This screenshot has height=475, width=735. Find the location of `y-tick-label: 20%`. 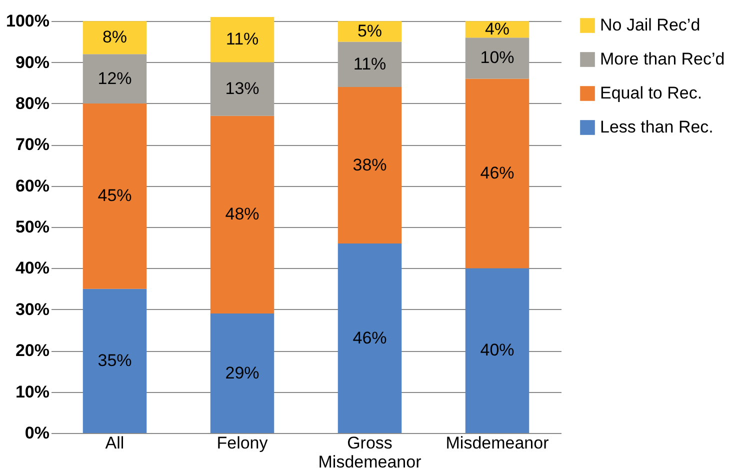

y-tick-label: 20% is located at coordinates (32, 350).